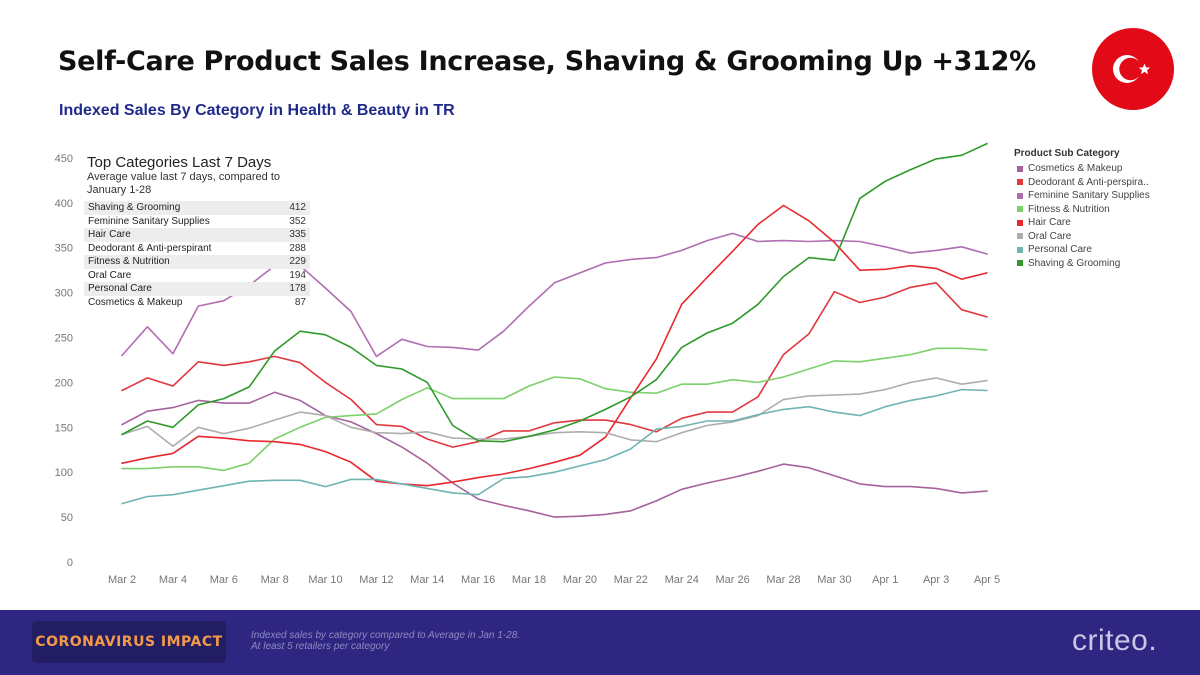  I want to click on y-tick-label: 200, so click(64, 383).